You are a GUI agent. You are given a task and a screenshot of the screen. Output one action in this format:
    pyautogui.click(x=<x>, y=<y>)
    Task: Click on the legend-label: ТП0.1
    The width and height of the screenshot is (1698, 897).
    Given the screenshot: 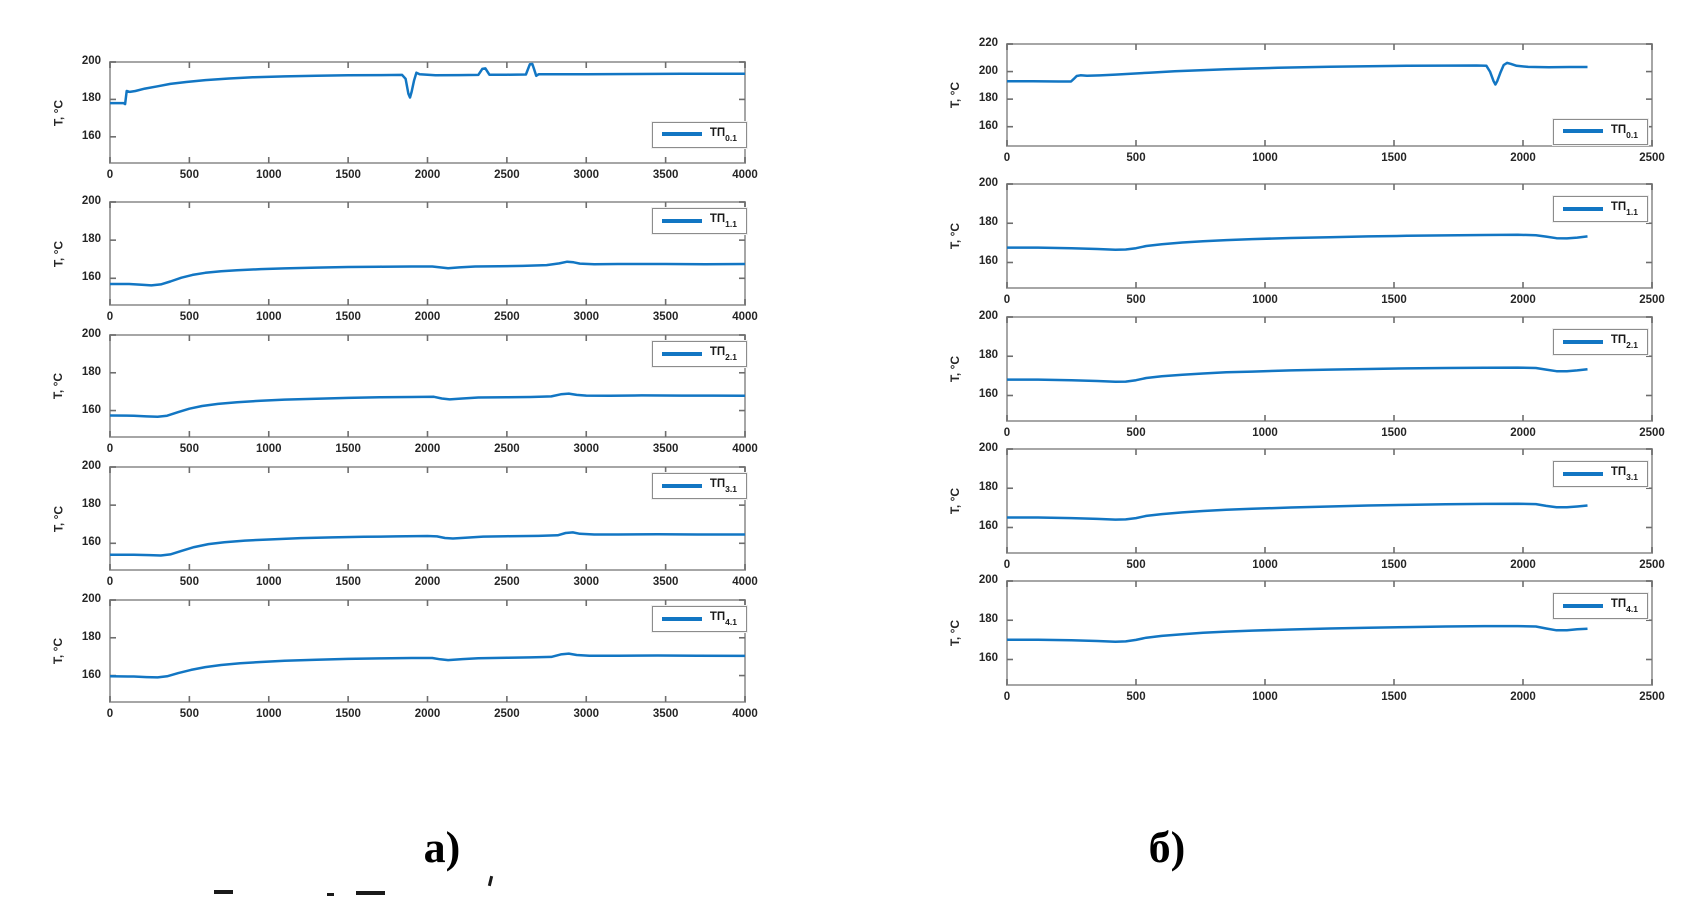 What is the action you would take?
    pyautogui.click(x=1624, y=131)
    